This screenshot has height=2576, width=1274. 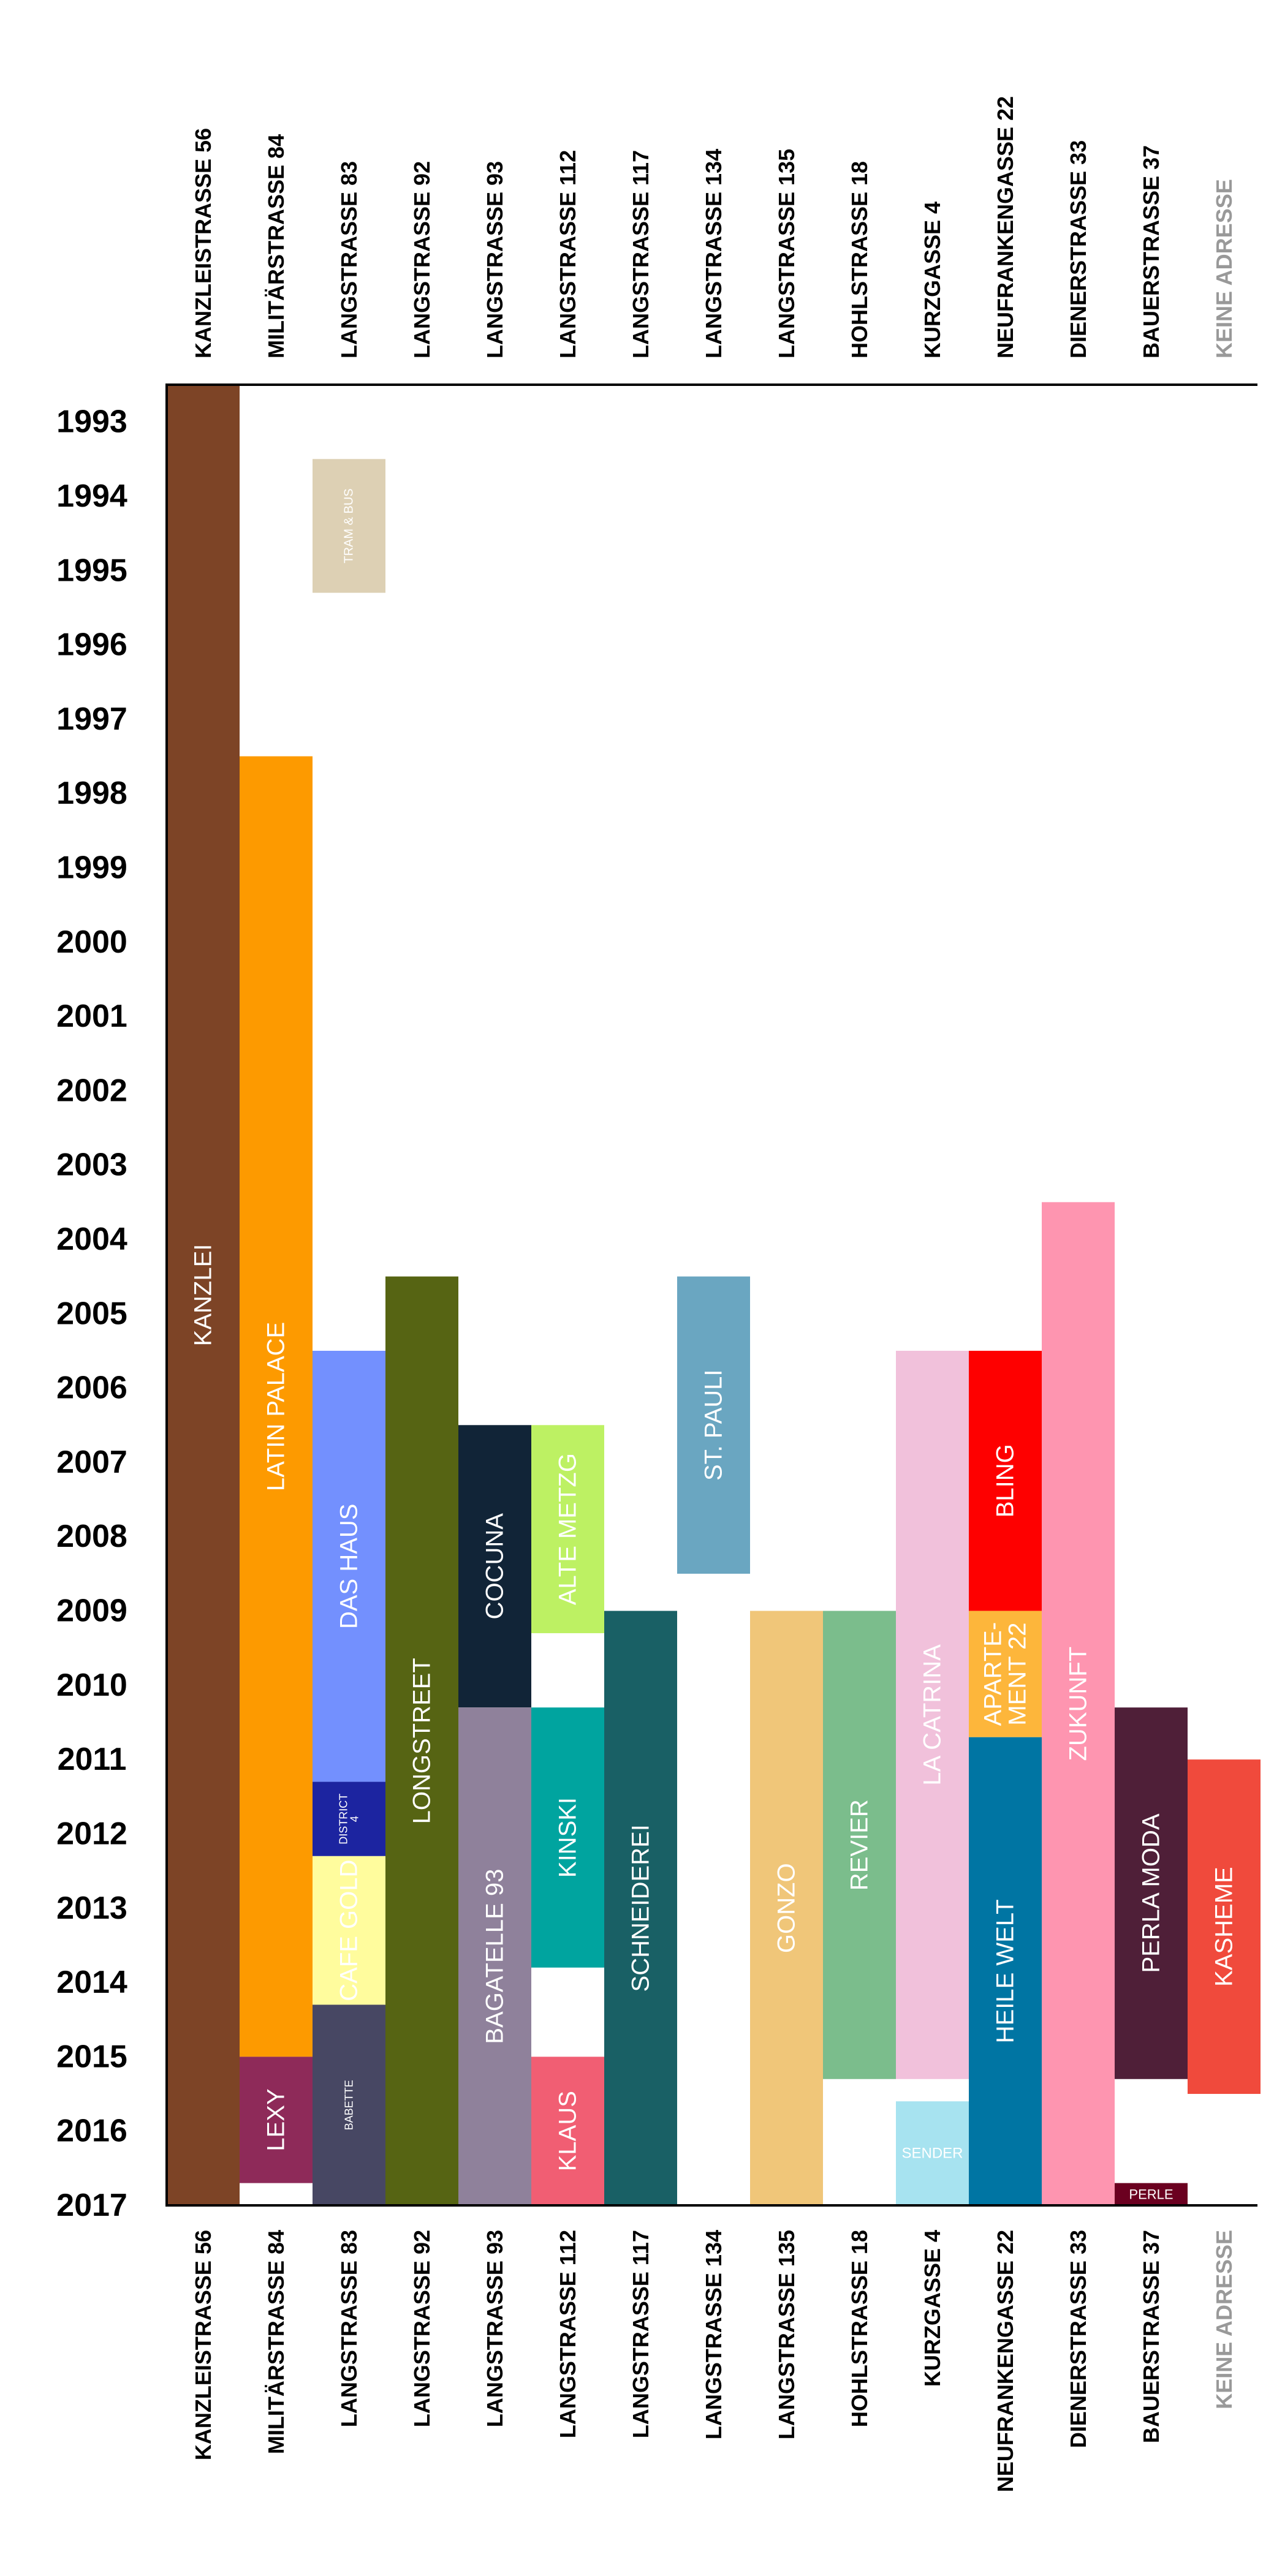 I want to click on year-label-1998: 1998, so click(x=91, y=793).